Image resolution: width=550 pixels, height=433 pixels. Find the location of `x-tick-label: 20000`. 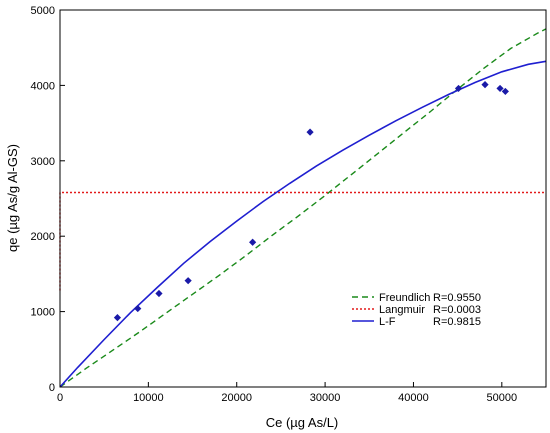

x-tick-label: 20000 is located at coordinates (236, 398).